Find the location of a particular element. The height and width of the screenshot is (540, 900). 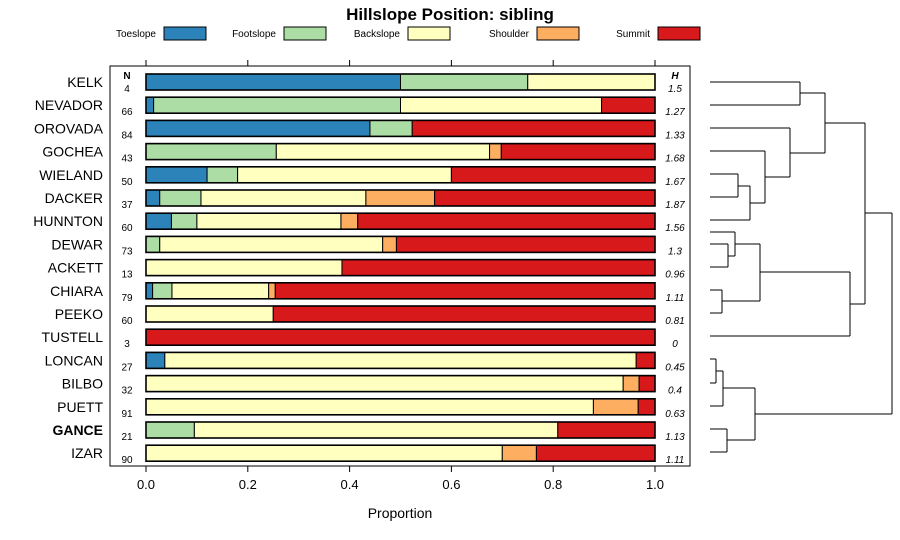

row-h-value: 1.87 is located at coordinates (675, 205).